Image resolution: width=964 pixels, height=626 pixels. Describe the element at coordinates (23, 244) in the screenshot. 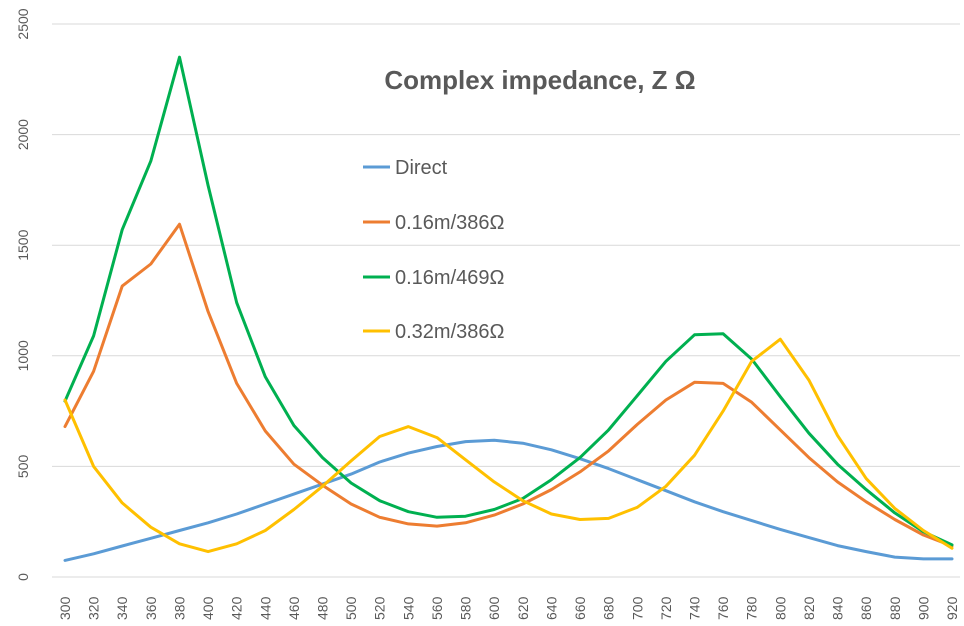

I see `y-tick-label: 1500` at that location.